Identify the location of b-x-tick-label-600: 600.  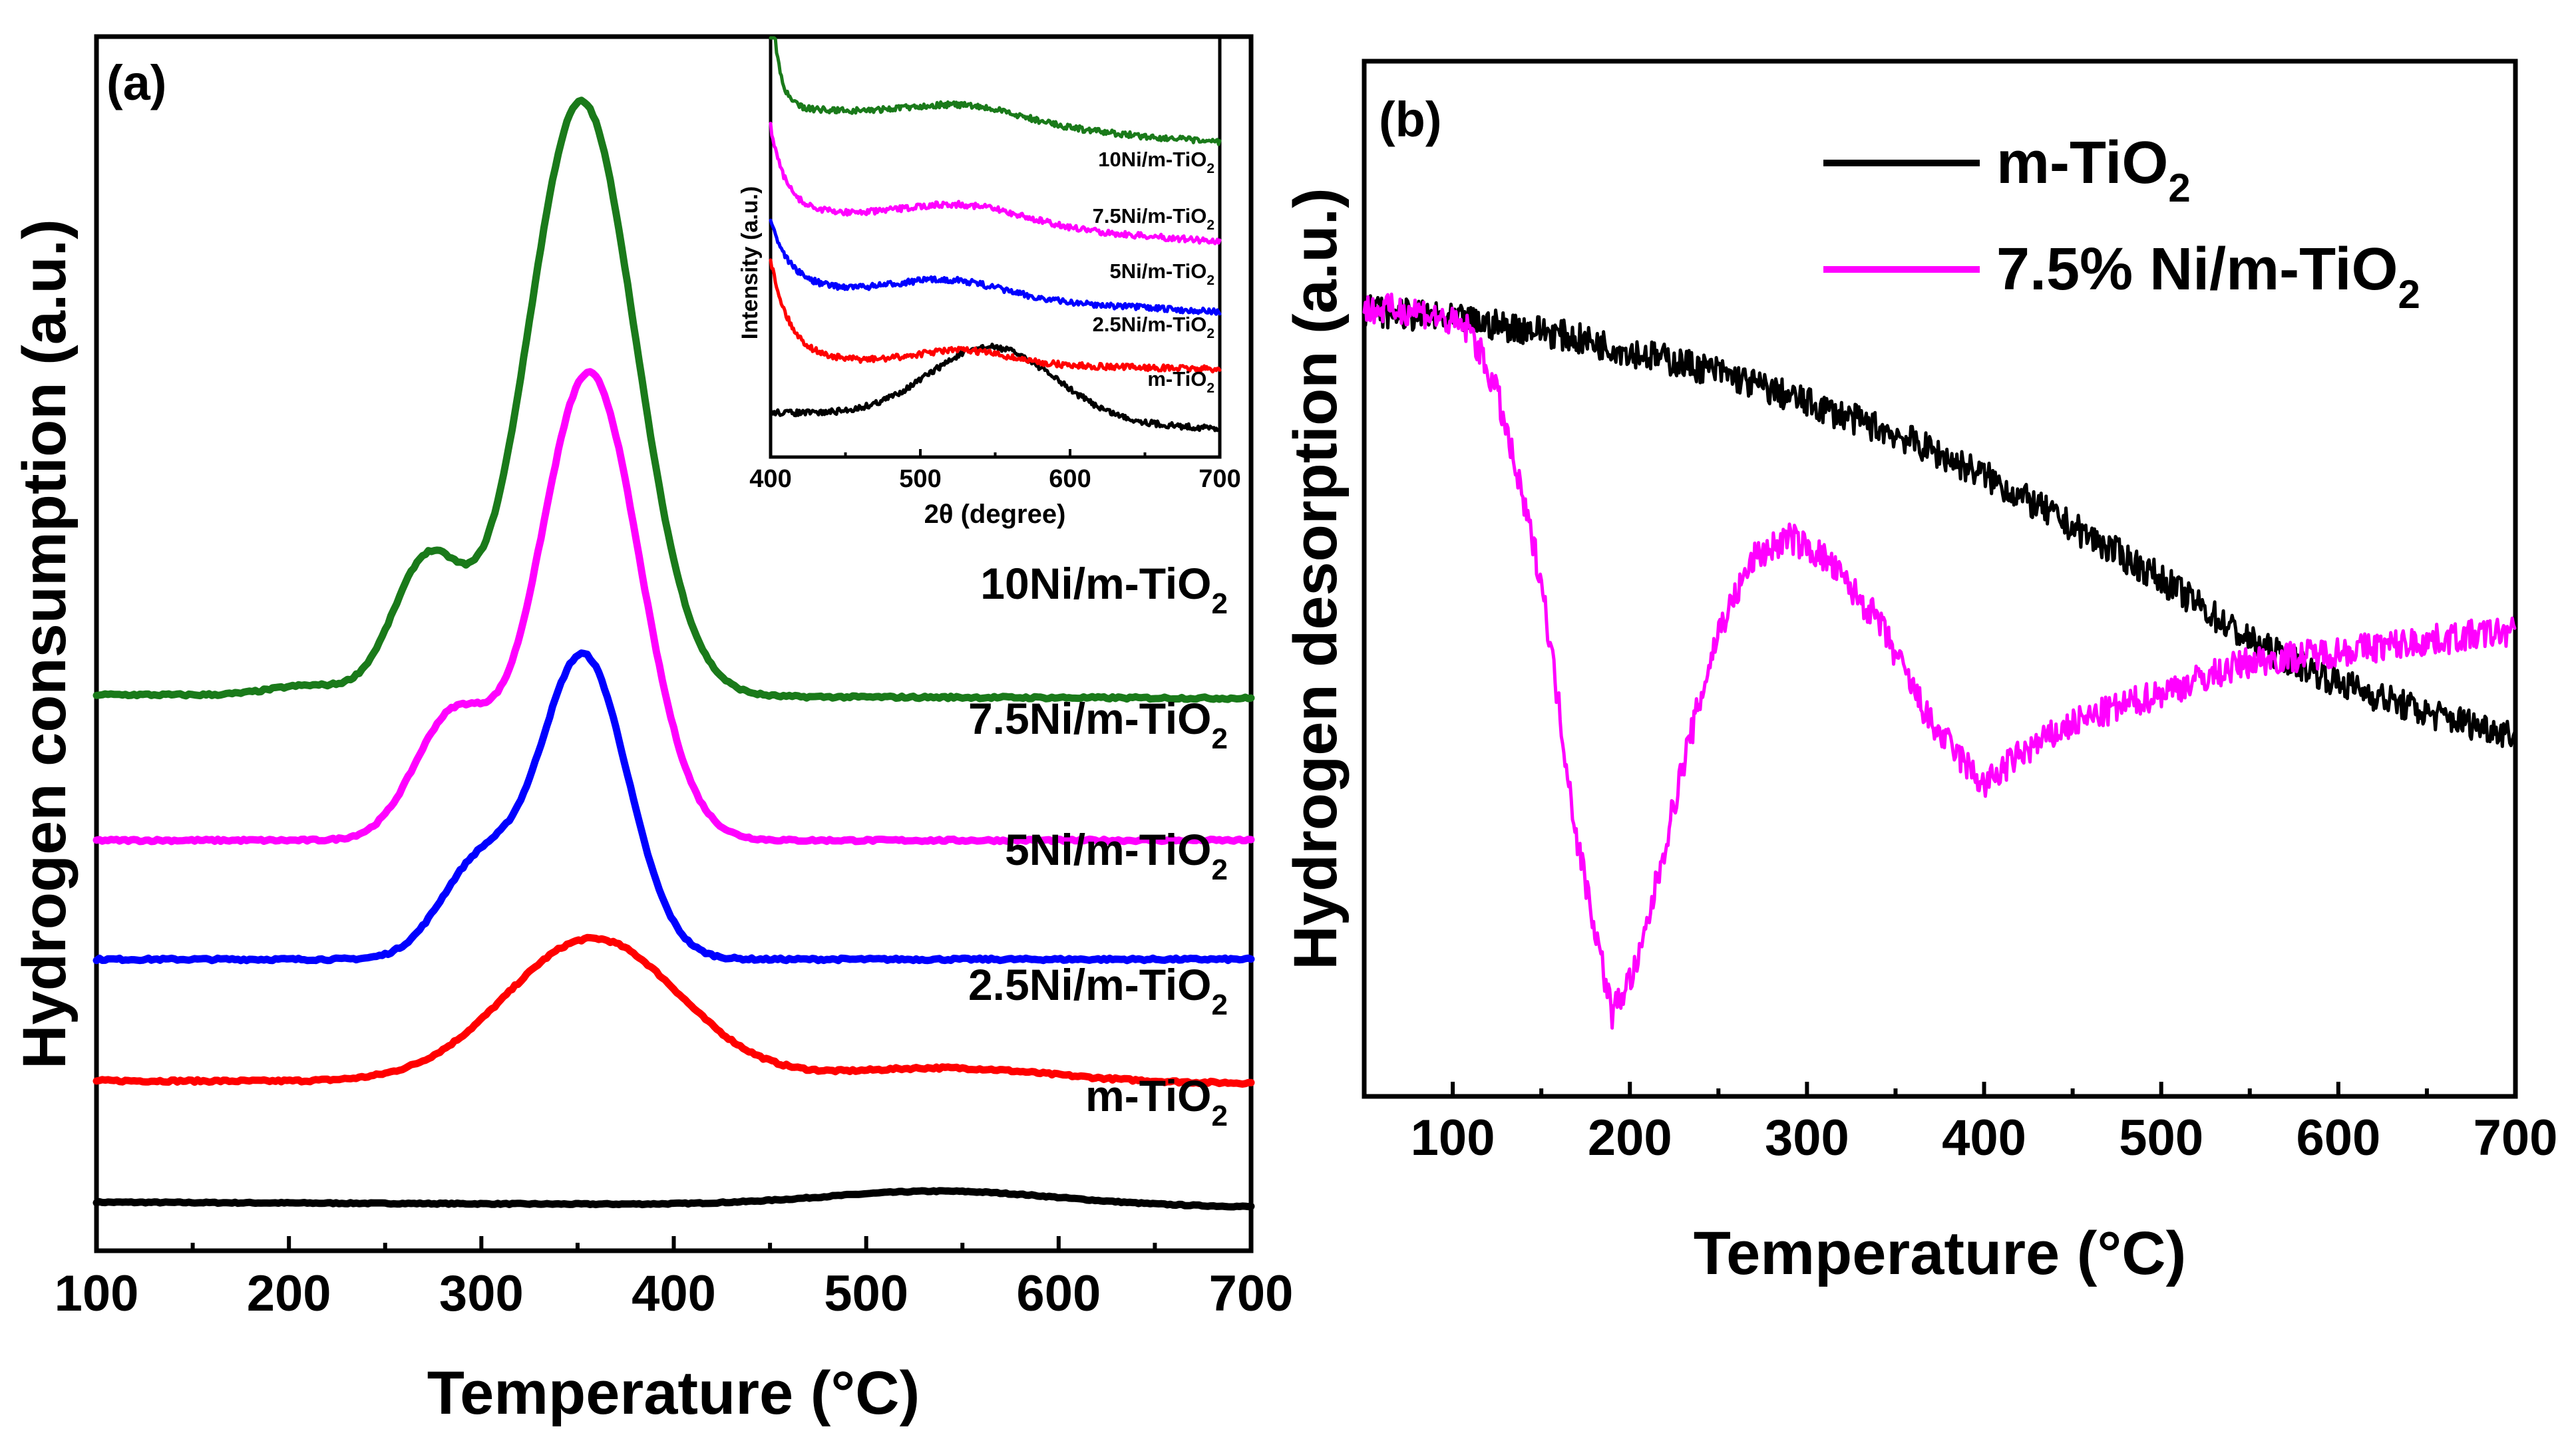
(2338, 1138).